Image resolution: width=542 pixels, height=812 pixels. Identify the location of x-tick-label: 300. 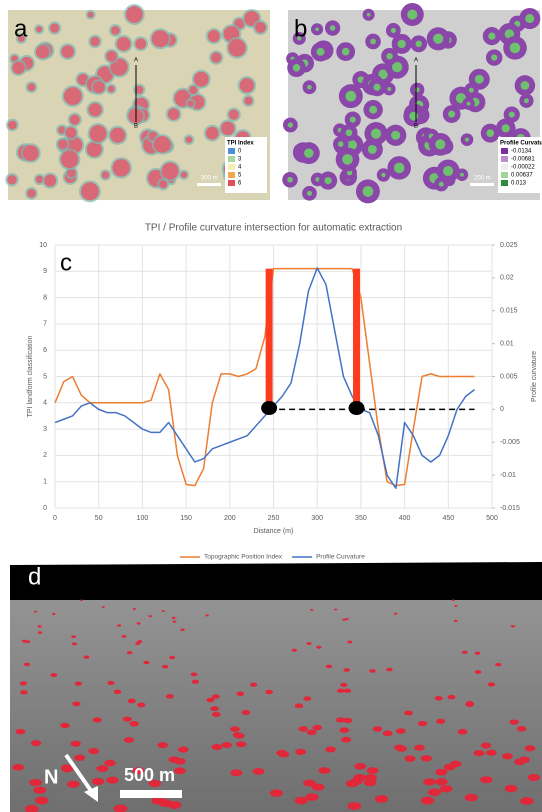
(317, 518).